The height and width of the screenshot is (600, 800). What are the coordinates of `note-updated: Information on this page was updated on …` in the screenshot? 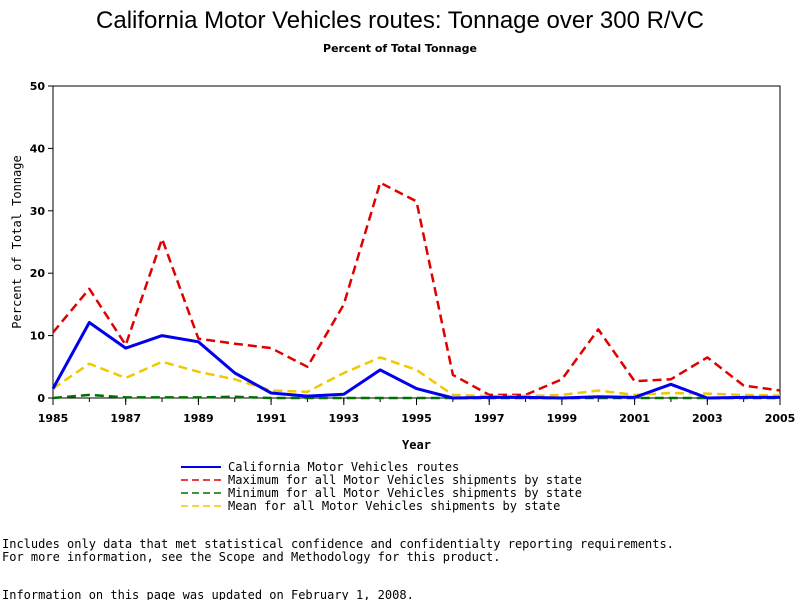 It's located at (208, 594).